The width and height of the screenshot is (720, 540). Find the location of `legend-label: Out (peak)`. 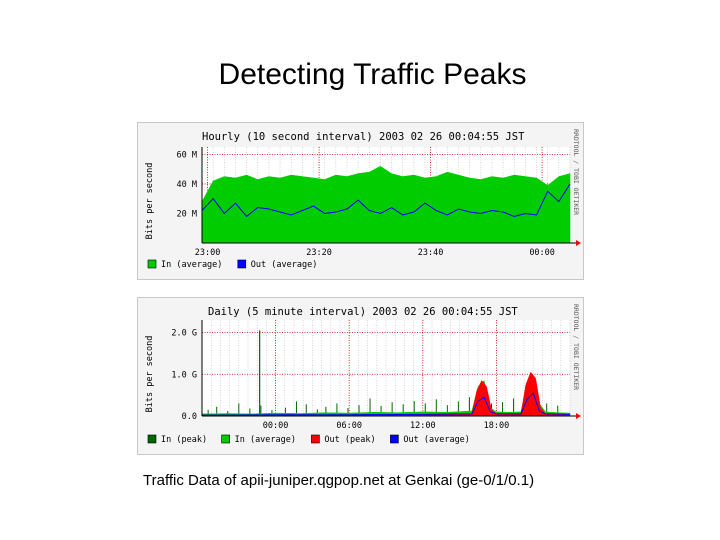

legend-label: Out (peak) is located at coordinates (349, 440).